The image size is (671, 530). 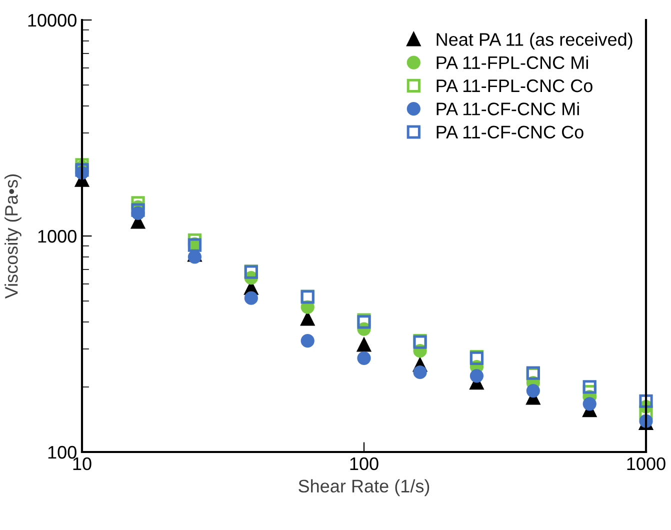 What do you see at coordinates (534, 41) in the screenshot?
I see `legend-label: Neat PA 11 (as received)` at bounding box center [534, 41].